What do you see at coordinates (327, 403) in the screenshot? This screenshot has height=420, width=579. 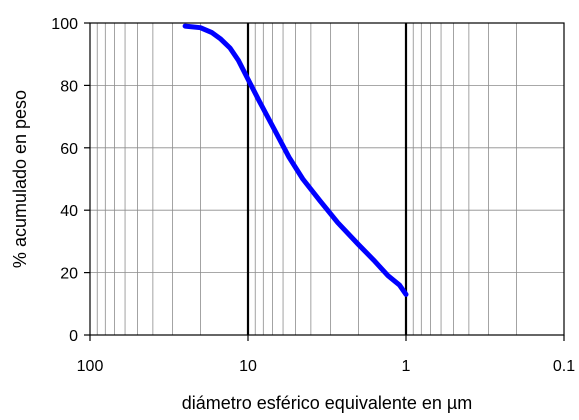 I see `x-axis-label: diámetro esférico equivalente en µm` at bounding box center [327, 403].